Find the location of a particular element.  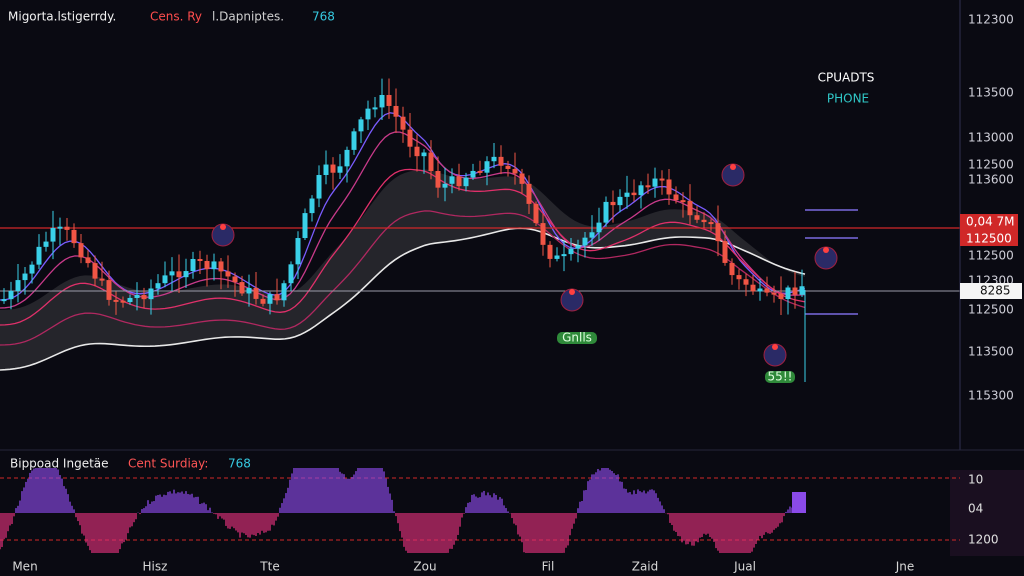

indicator-title: Bippoad Ingetäe is located at coordinates (59, 464).